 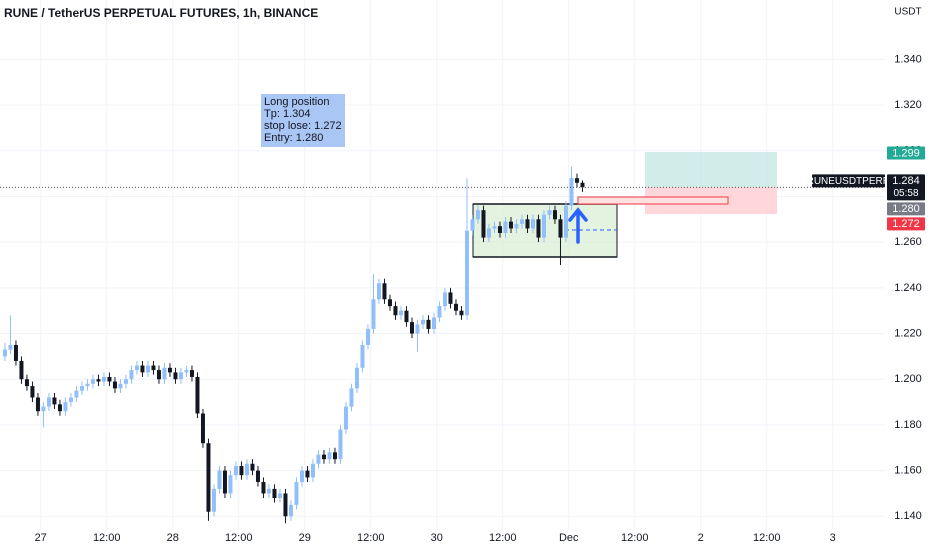 What do you see at coordinates (711, 169) in the screenshot?
I see `profit-zone` at bounding box center [711, 169].